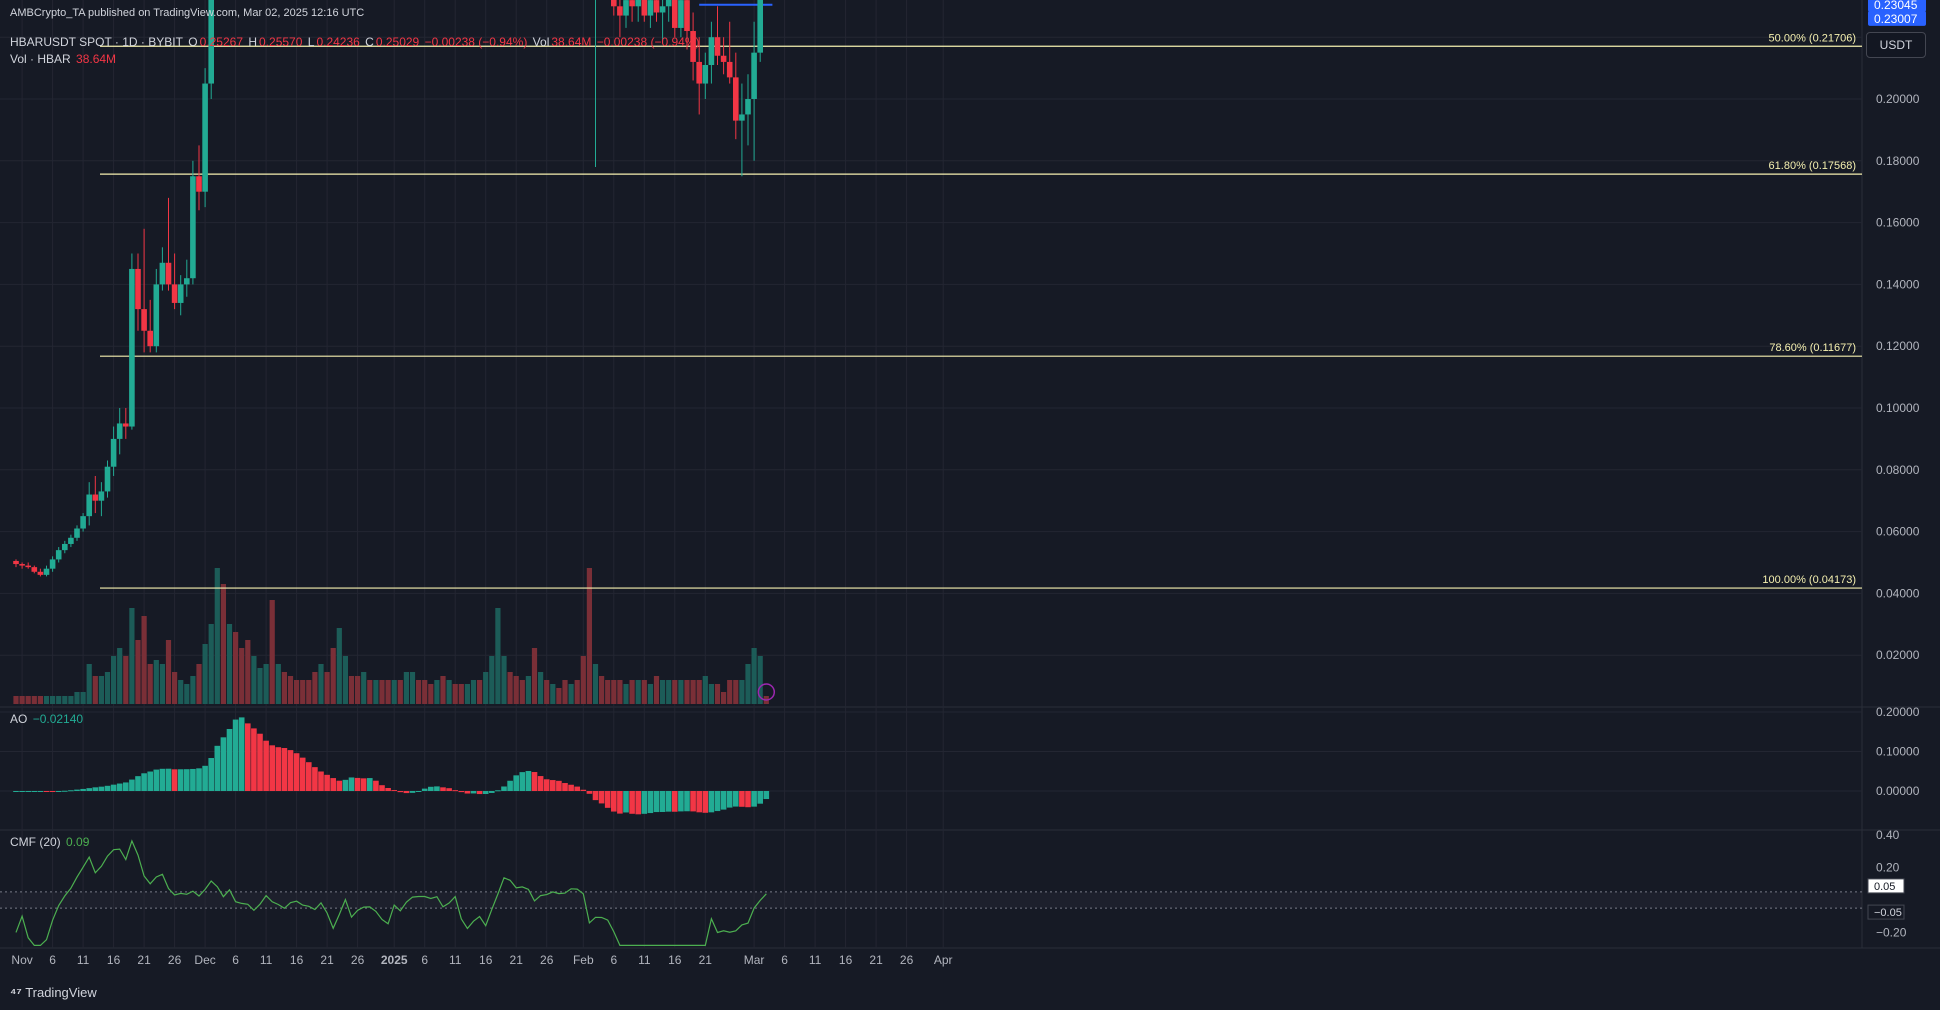  I want to click on volume-series, so click(391, 636).